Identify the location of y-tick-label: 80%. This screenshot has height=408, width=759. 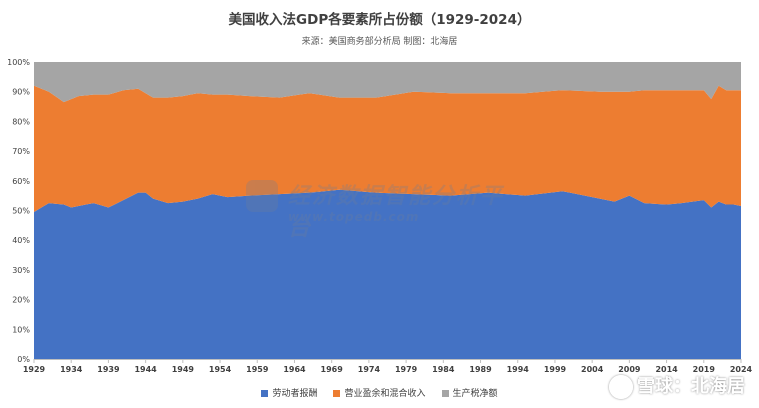
(21, 121).